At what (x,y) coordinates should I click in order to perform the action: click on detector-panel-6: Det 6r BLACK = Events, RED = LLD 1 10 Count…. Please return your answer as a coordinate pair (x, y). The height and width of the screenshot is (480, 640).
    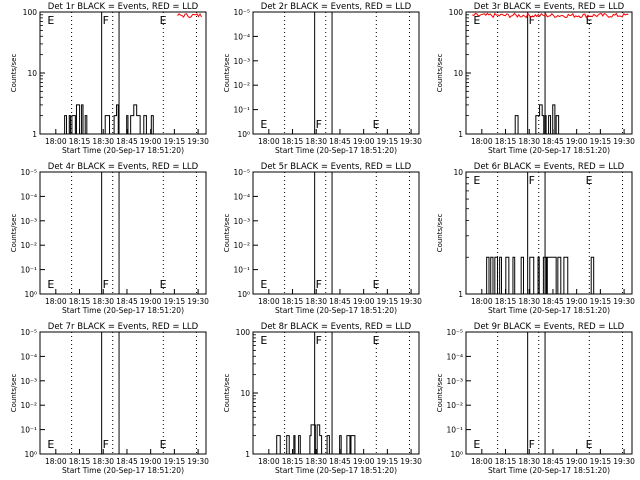
    Looking at the image, I should click on (535, 238).